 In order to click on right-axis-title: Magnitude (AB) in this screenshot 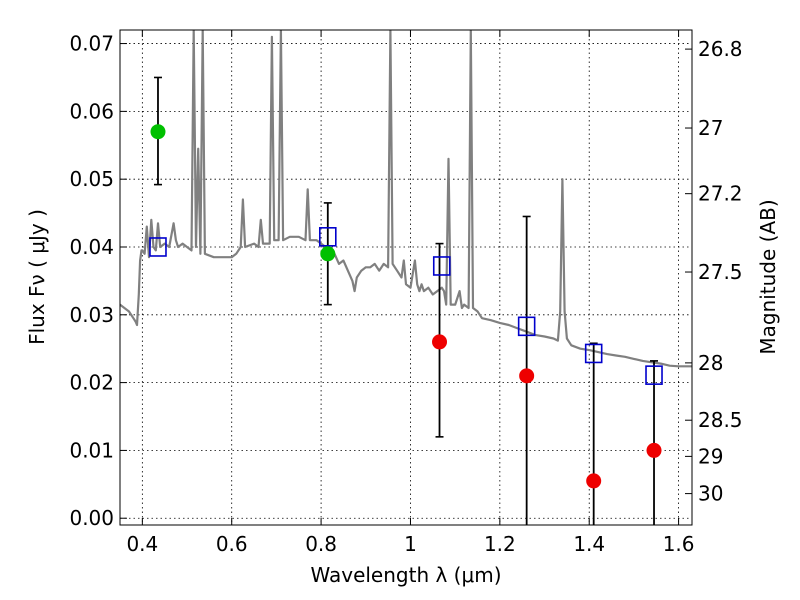, I will do `click(768, 276)`.